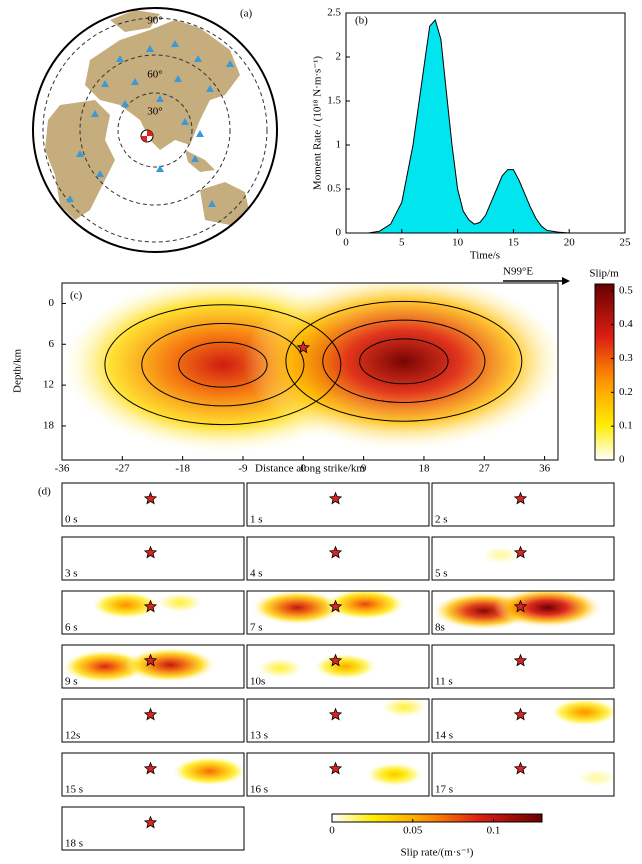 The height and width of the screenshot is (864, 642). Describe the element at coordinates (440, 628) in the screenshot. I see `frame-label: 8s` at that location.